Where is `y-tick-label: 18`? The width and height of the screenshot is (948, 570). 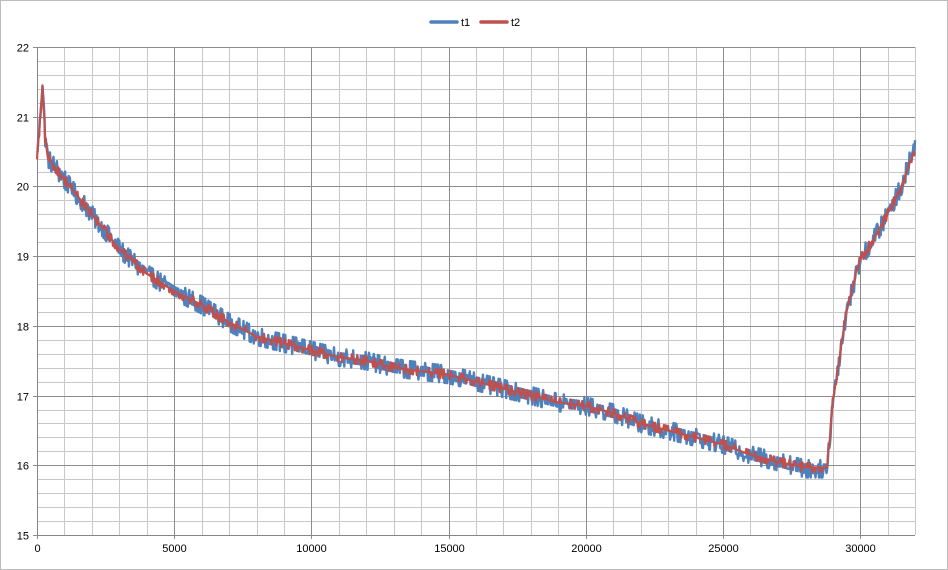 y-tick-label: 18 is located at coordinates (23, 328).